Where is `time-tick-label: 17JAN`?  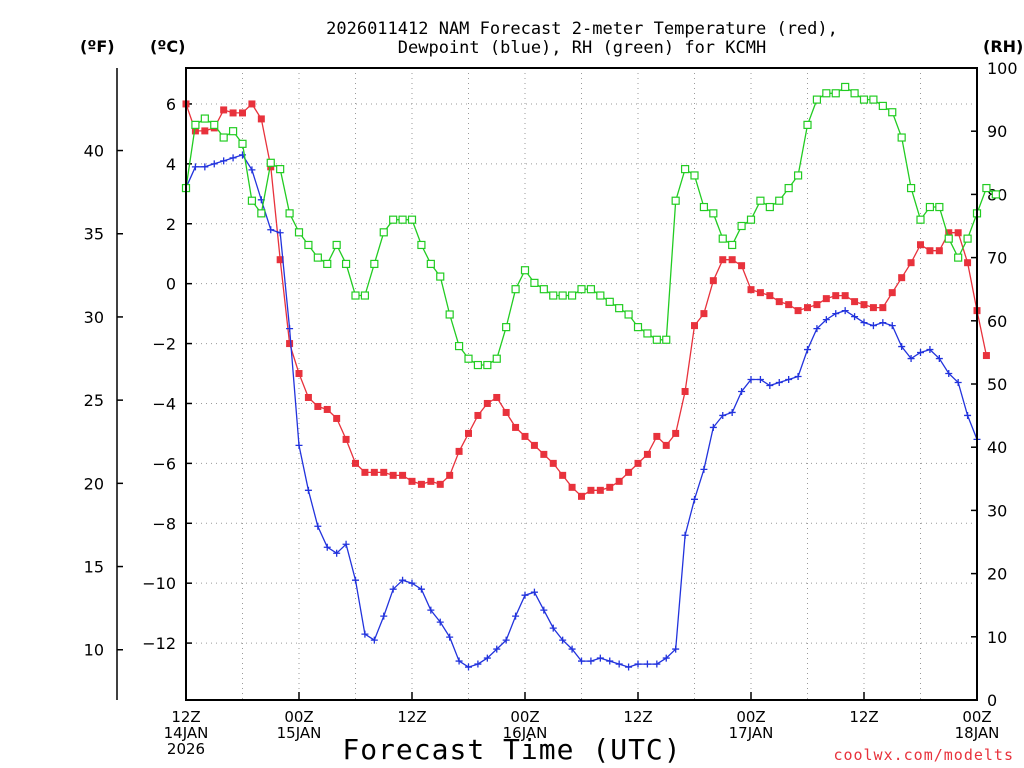
time-tick-label: 17JAN is located at coordinates (751, 733).